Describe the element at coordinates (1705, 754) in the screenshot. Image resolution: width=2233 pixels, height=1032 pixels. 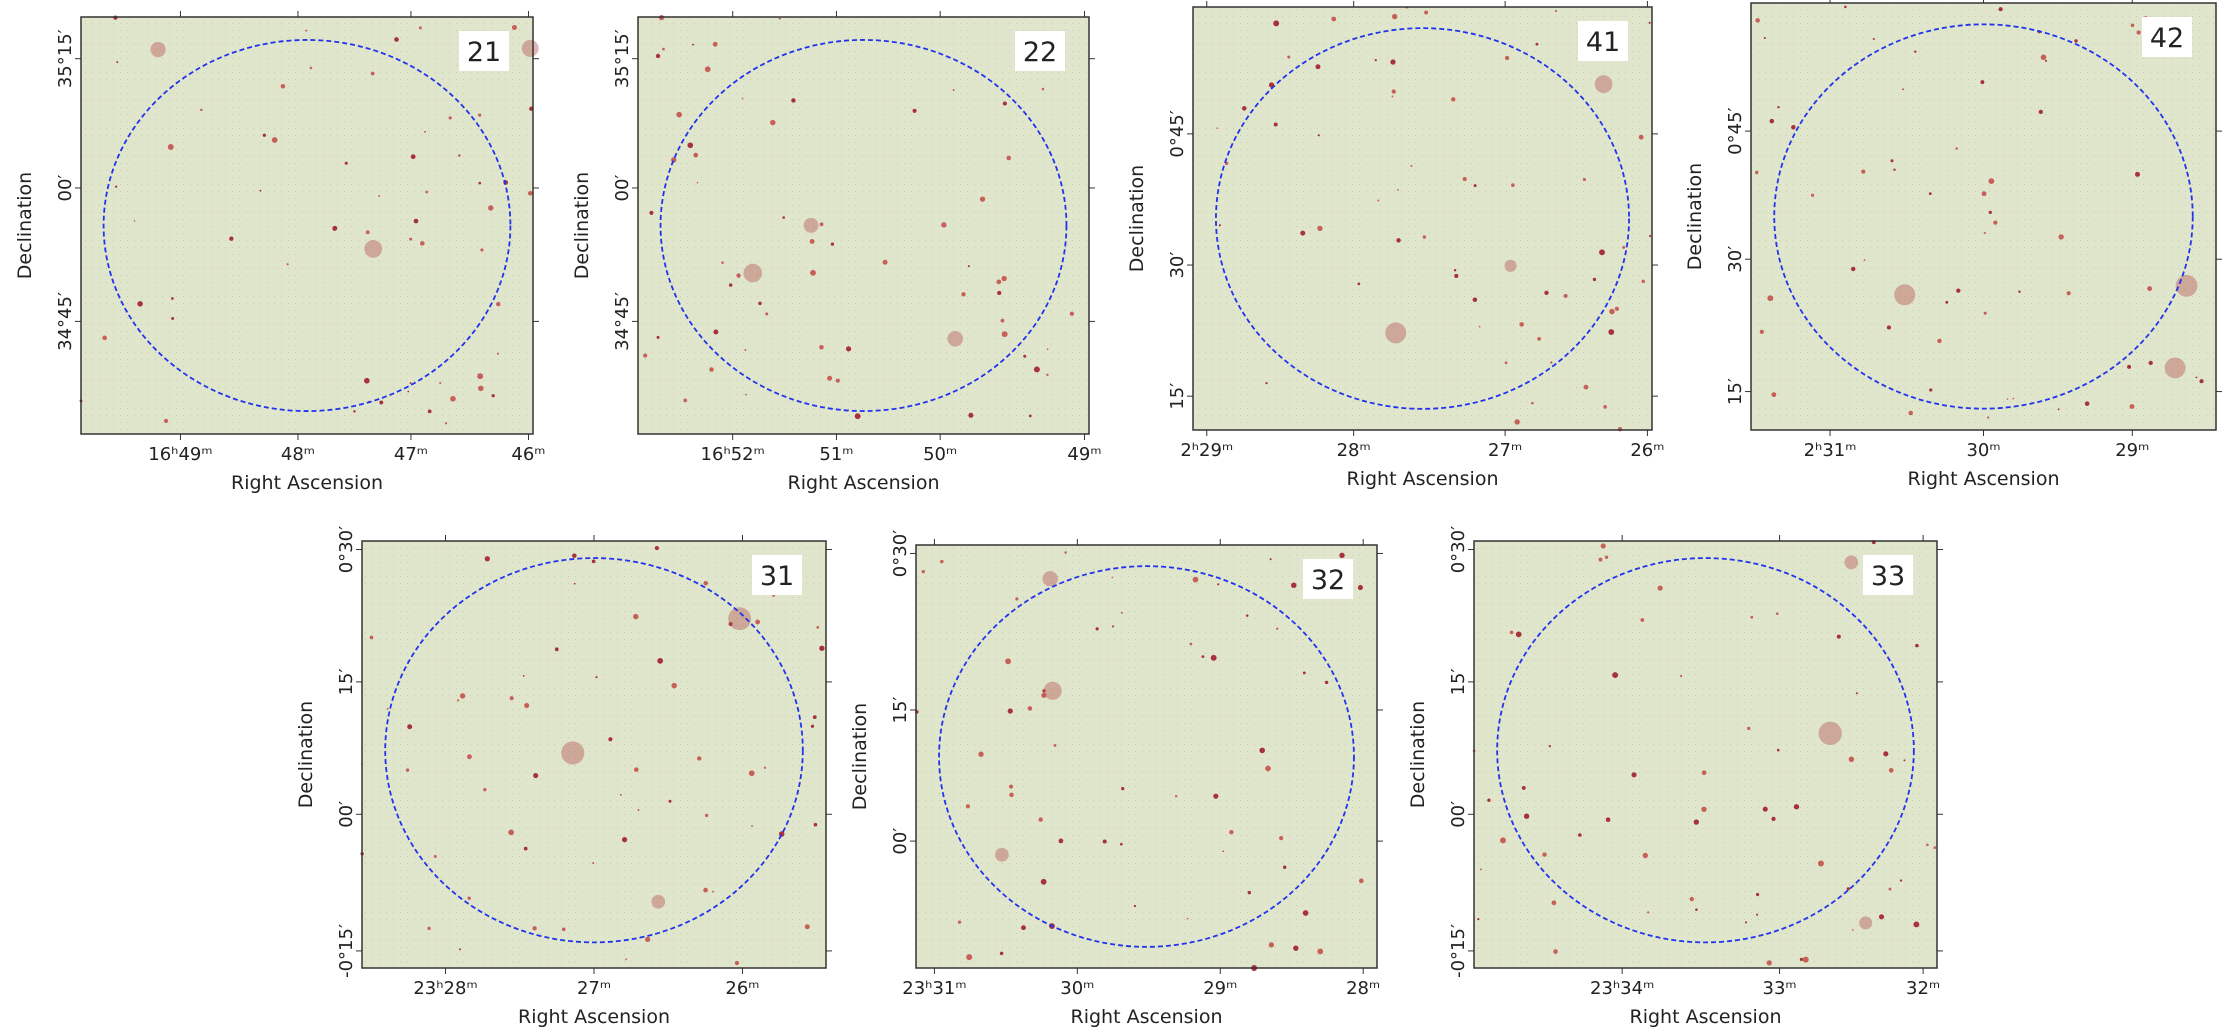
I see `frame` at that location.